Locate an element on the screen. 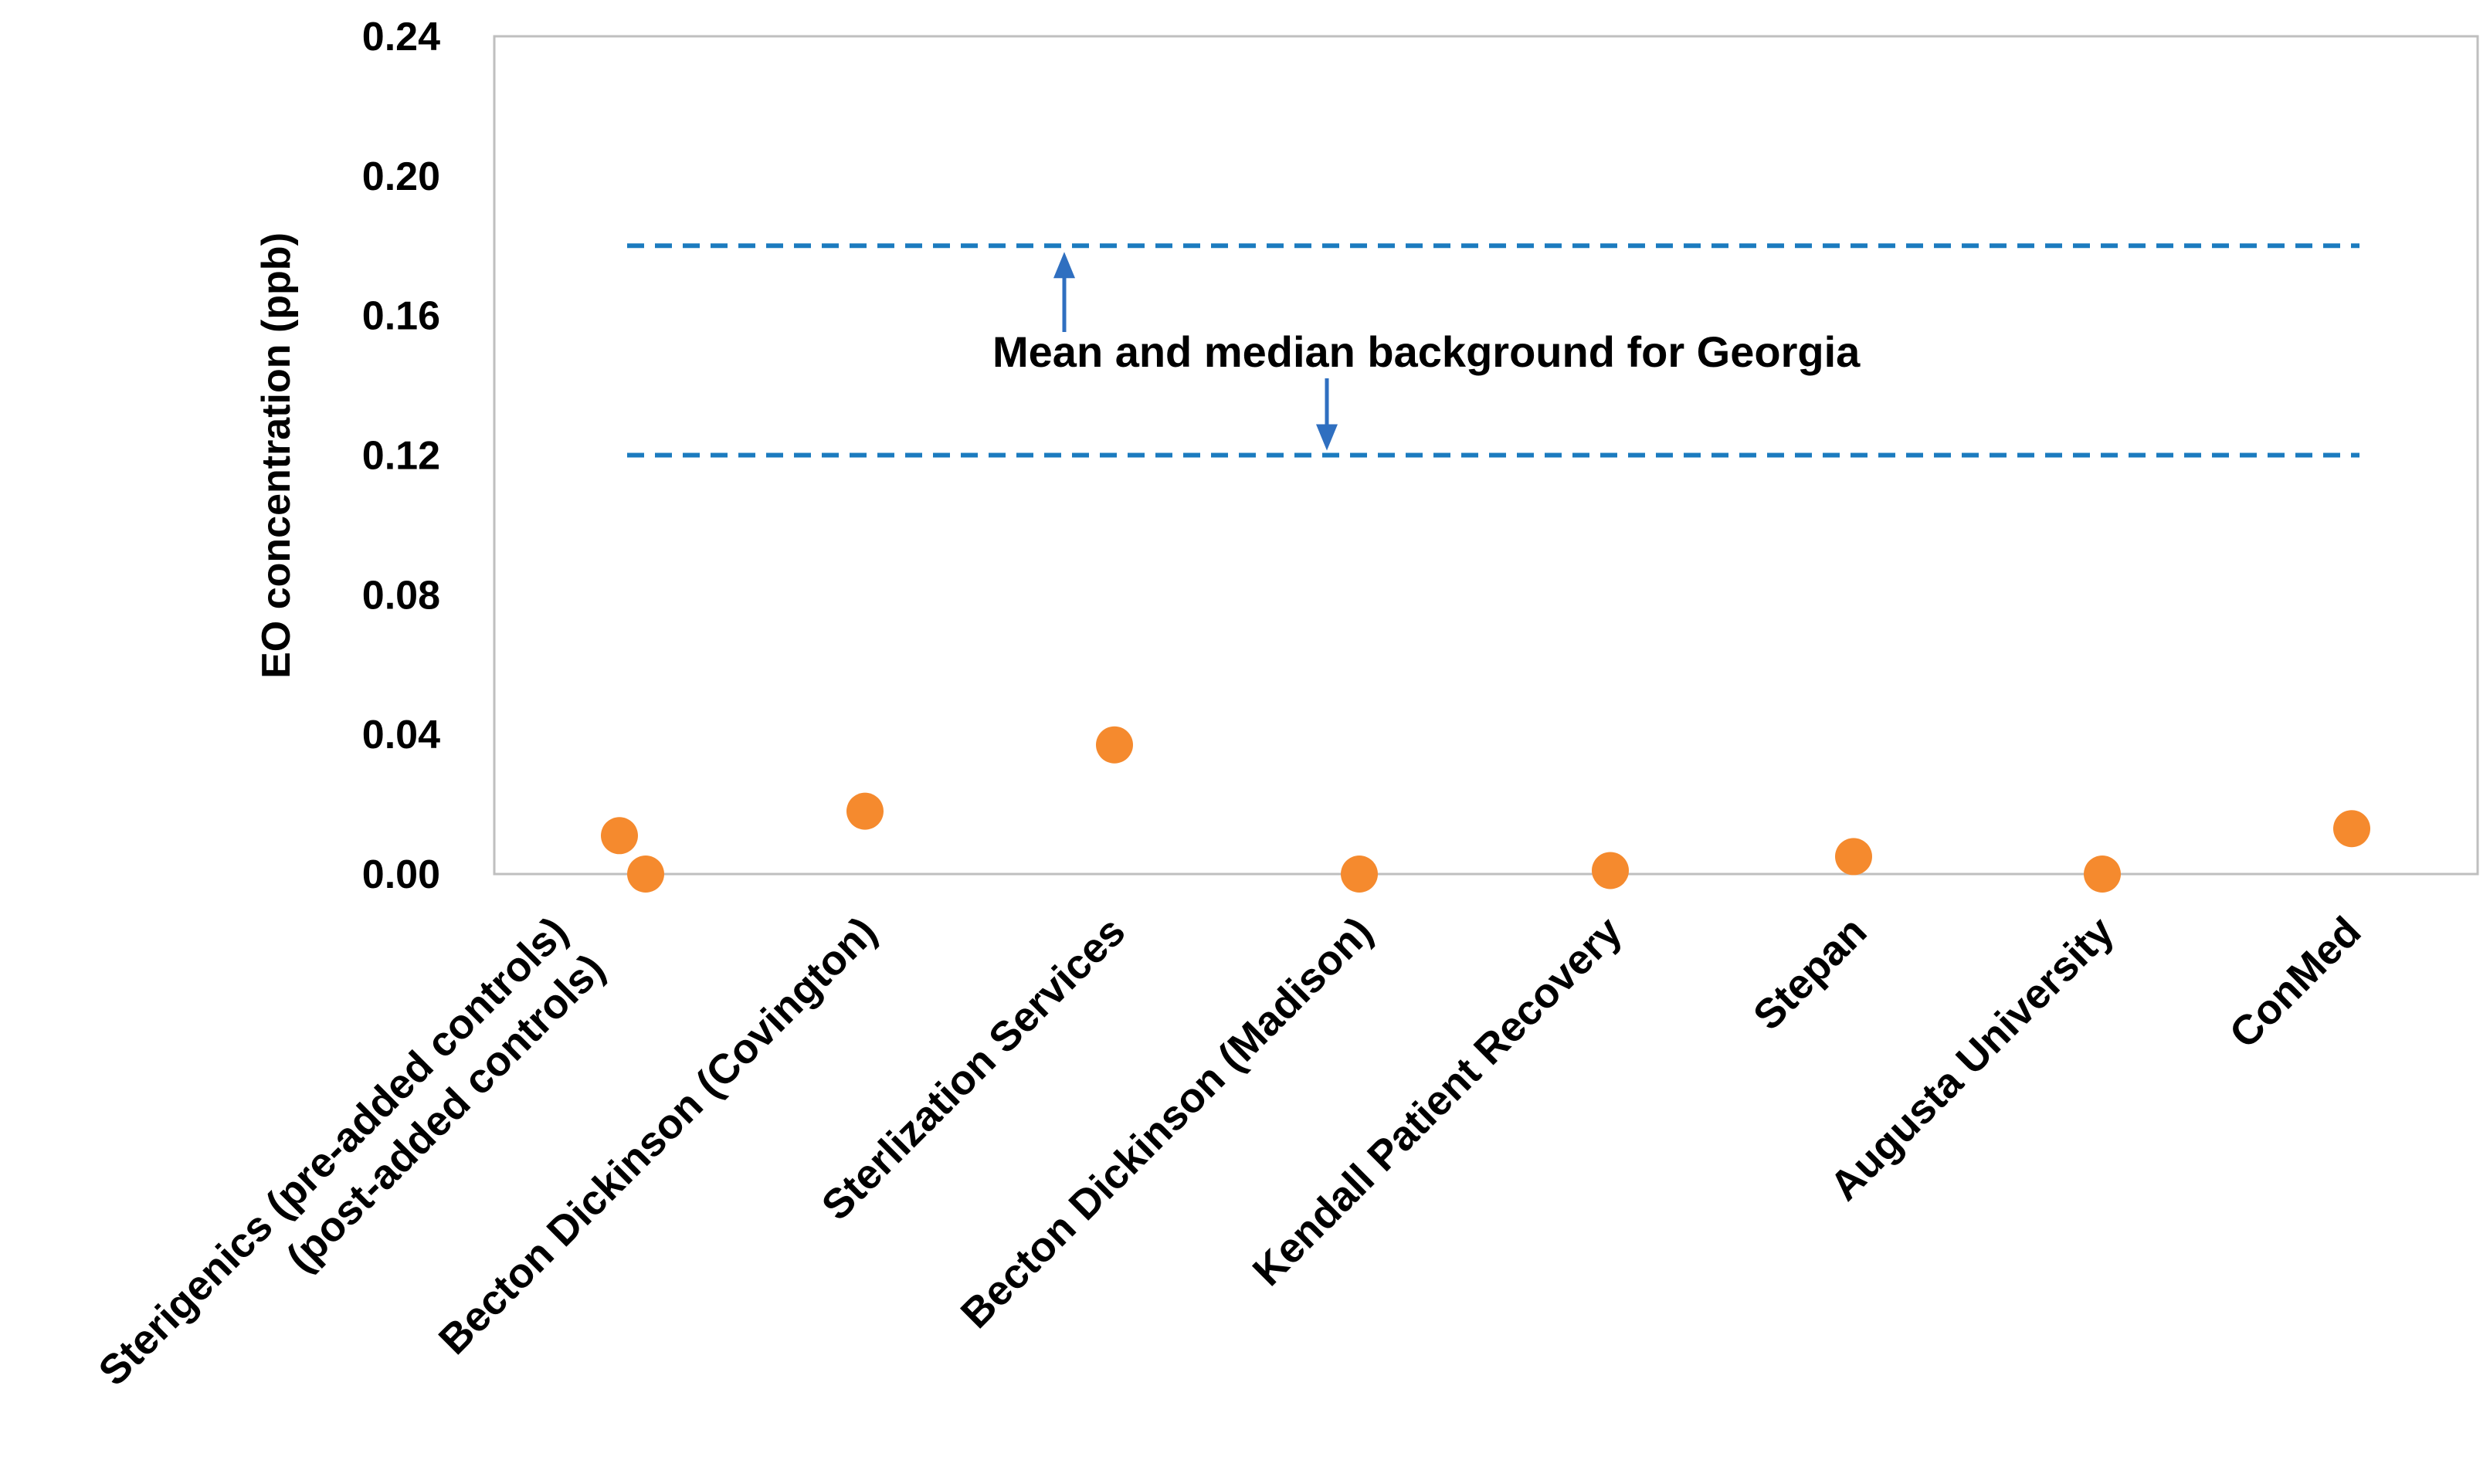 This screenshot has width=2490, height=1484. y-axis-ticks: 0.00 0.04 0.08 0.12 0.16 0.20 0.24 is located at coordinates (401, 456).